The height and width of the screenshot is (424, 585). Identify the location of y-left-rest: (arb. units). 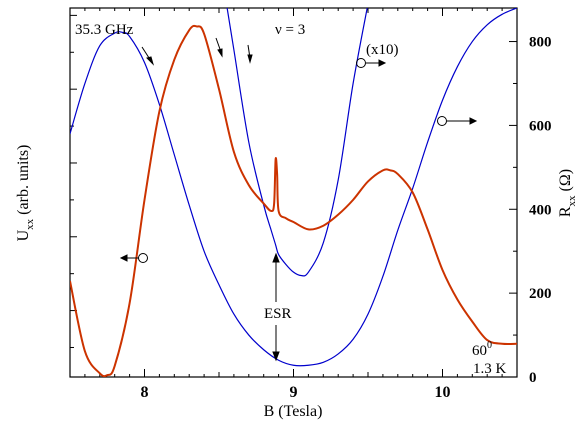
(23, 182).